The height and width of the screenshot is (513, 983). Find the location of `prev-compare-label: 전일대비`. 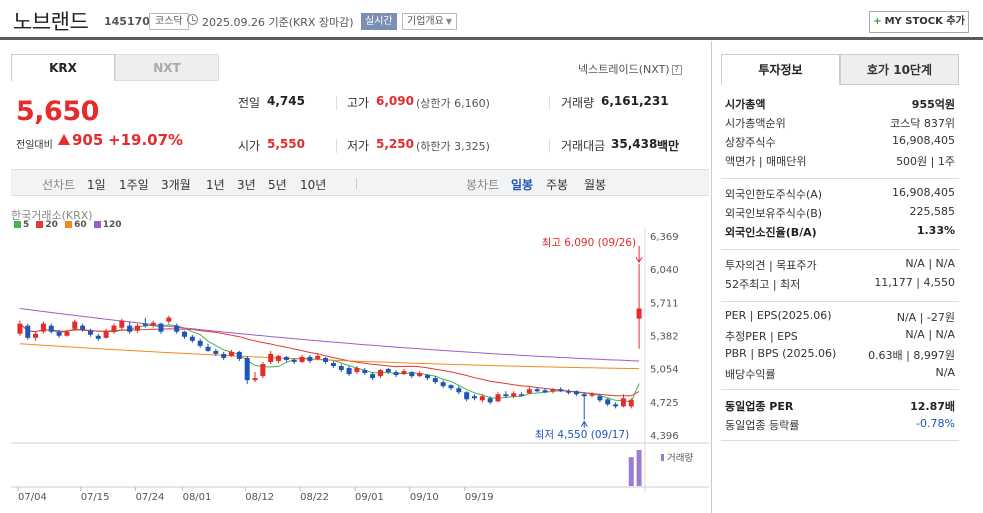

prev-compare-label: 전일대비 is located at coordinates (34, 145).